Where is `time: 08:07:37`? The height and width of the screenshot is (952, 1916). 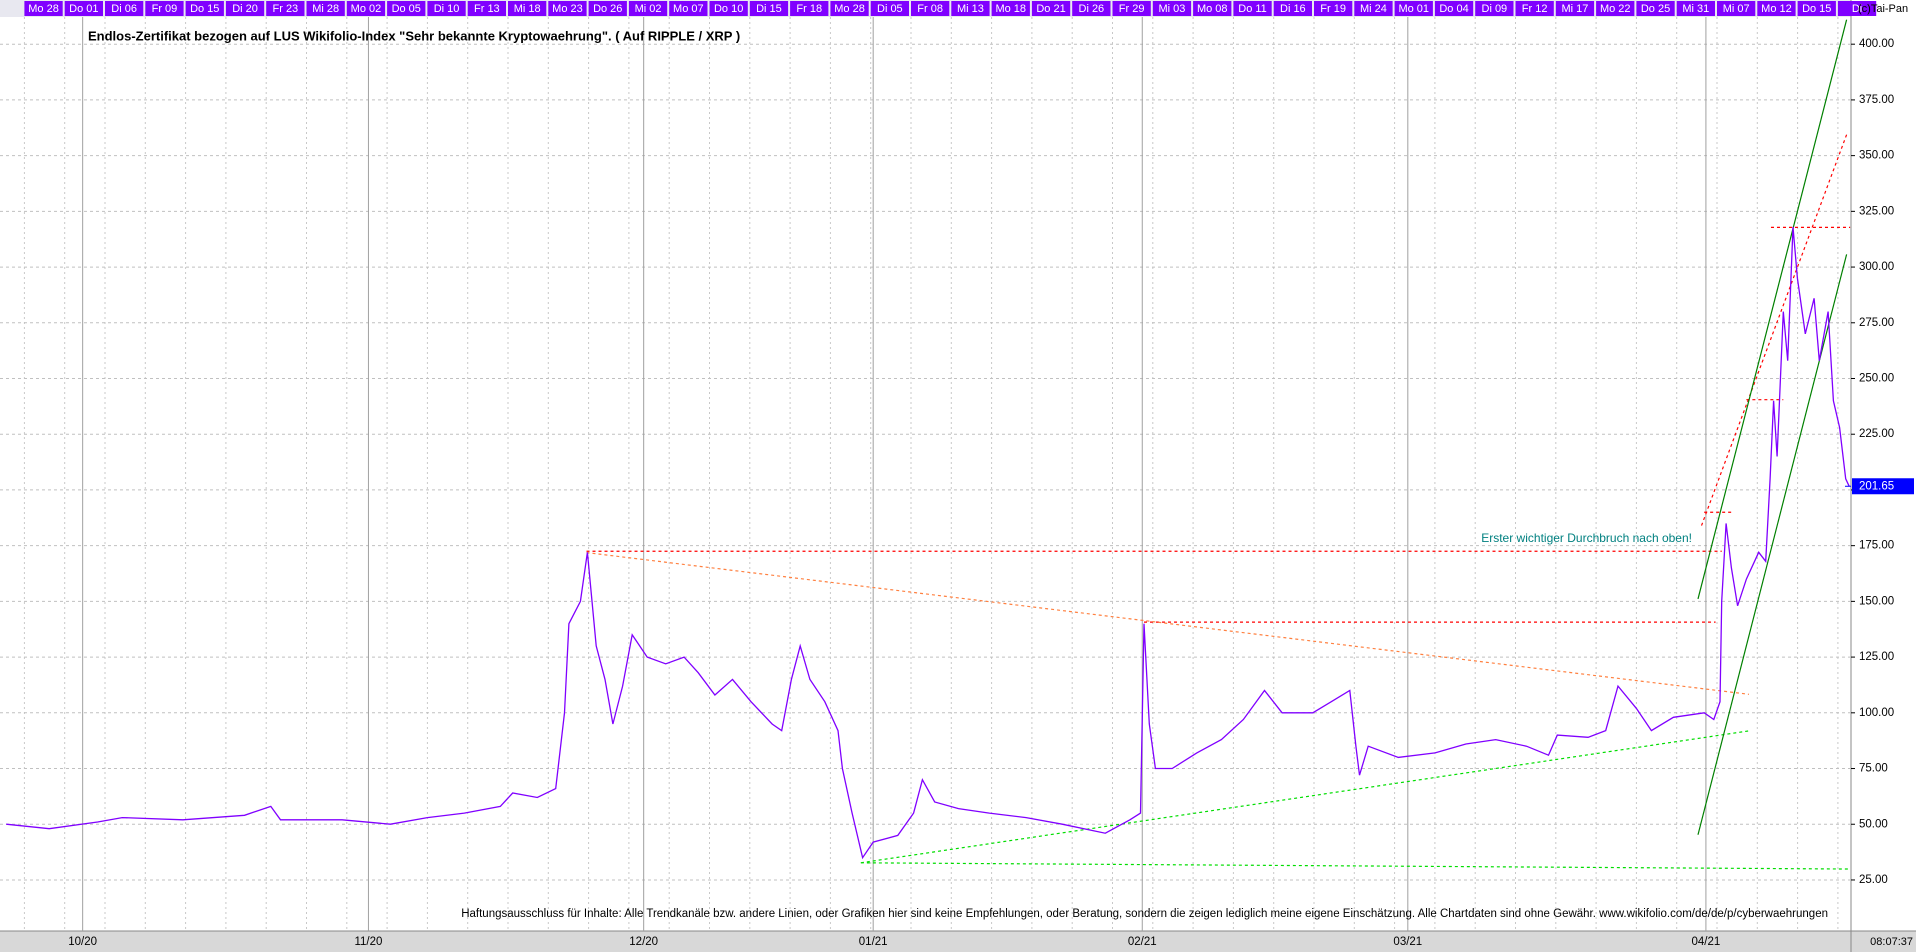 time: 08:07:37 is located at coordinates (1891, 942).